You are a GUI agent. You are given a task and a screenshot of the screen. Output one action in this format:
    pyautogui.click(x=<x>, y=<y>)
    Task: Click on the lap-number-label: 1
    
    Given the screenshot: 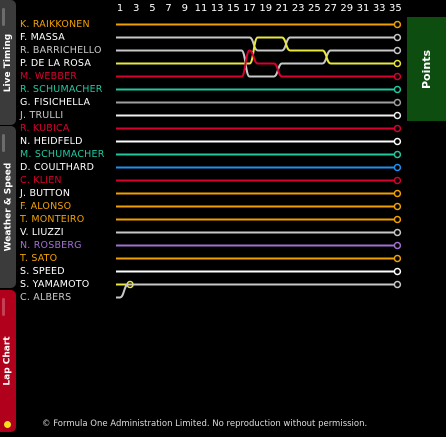 What is the action you would take?
    pyautogui.click(x=120, y=8)
    